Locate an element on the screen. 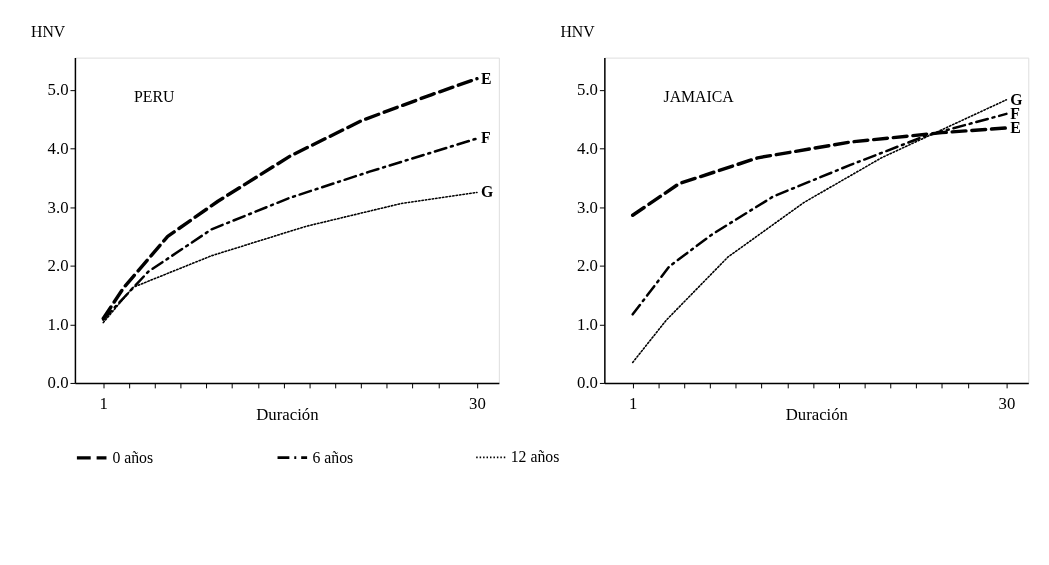 This screenshot has width=1049, height=565. annotation: G is located at coordinates (487, 192).